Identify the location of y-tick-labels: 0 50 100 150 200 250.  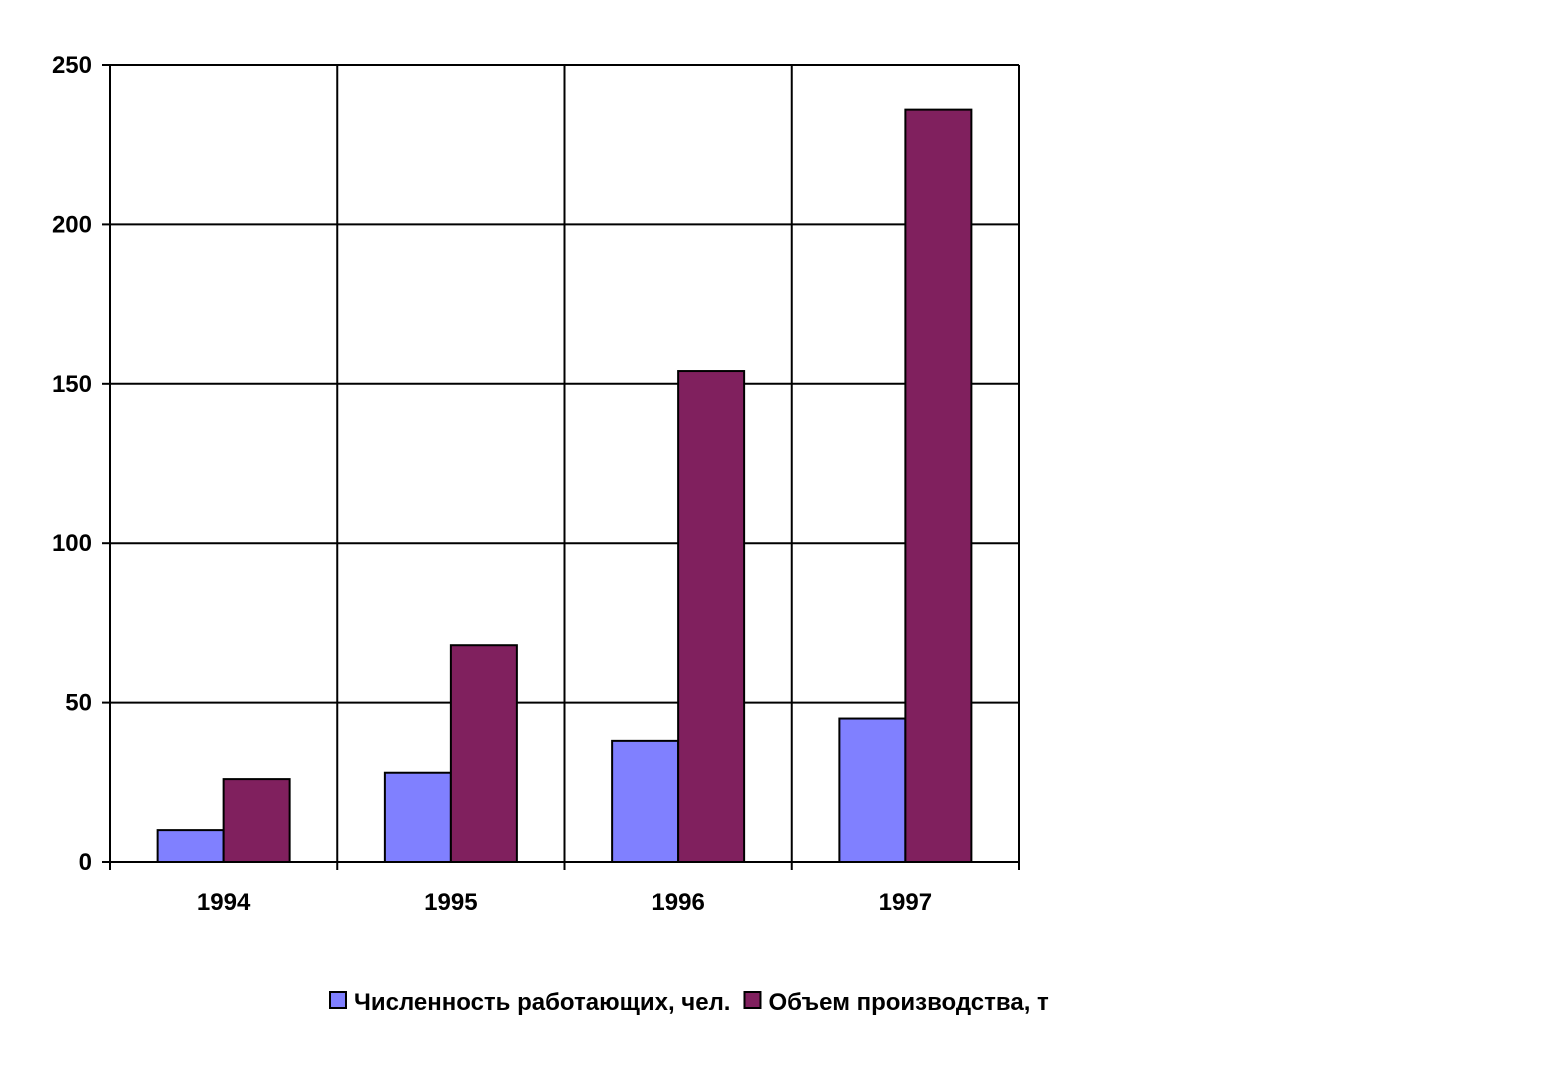
(72, 464).